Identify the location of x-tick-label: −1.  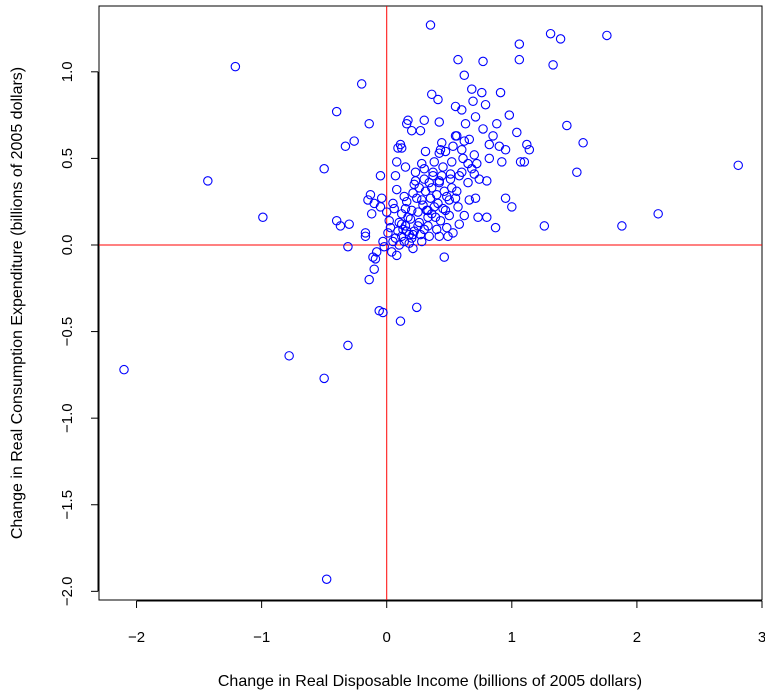
(261, 637).